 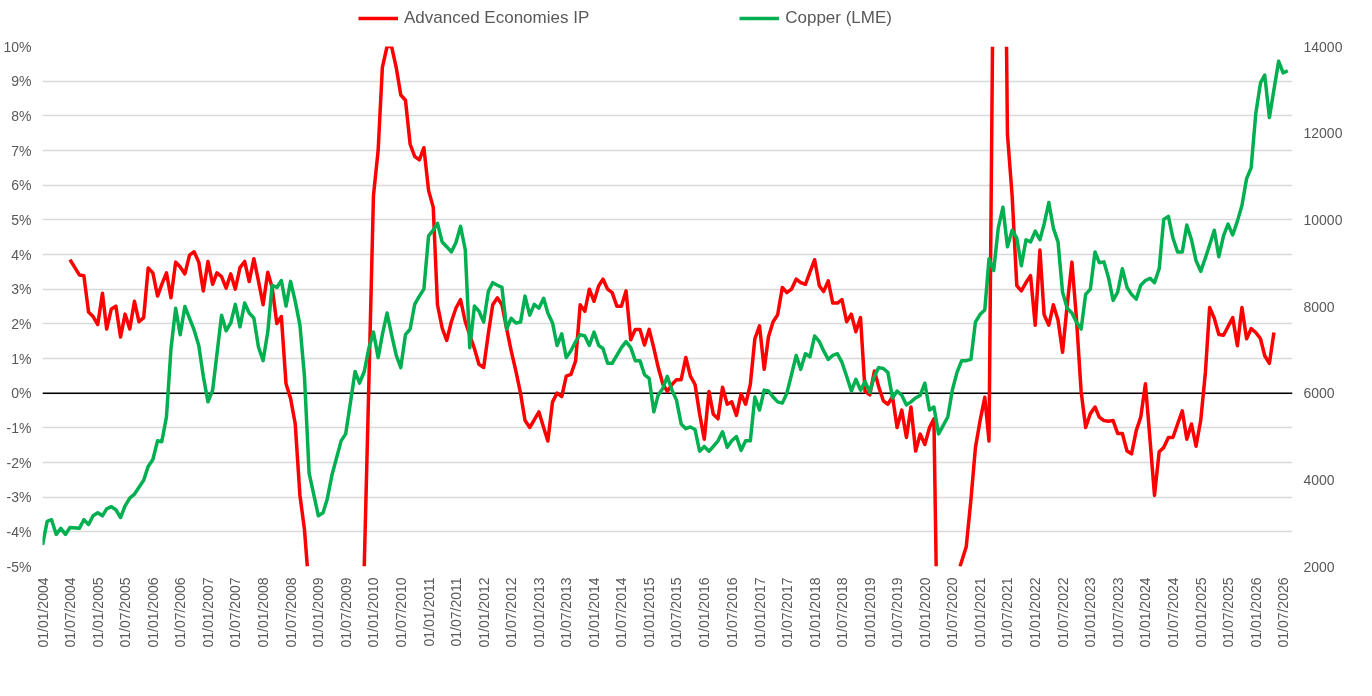 I want to click on x-tick-label: 01/07/2022, so click(x=1062, y=612).